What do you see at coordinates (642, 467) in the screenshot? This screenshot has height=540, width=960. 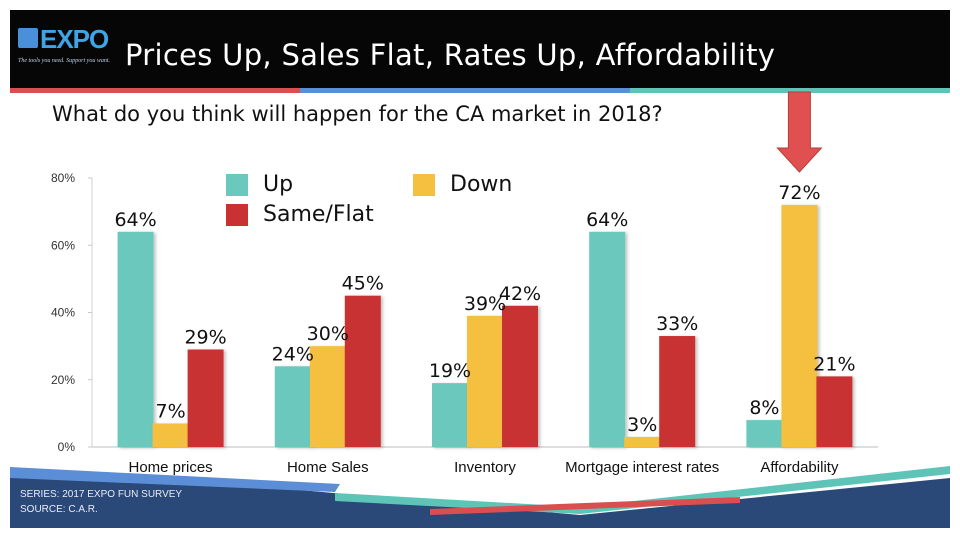 I see `x-category-label: Mortgage interest rates` at bounding box center [642, 467].